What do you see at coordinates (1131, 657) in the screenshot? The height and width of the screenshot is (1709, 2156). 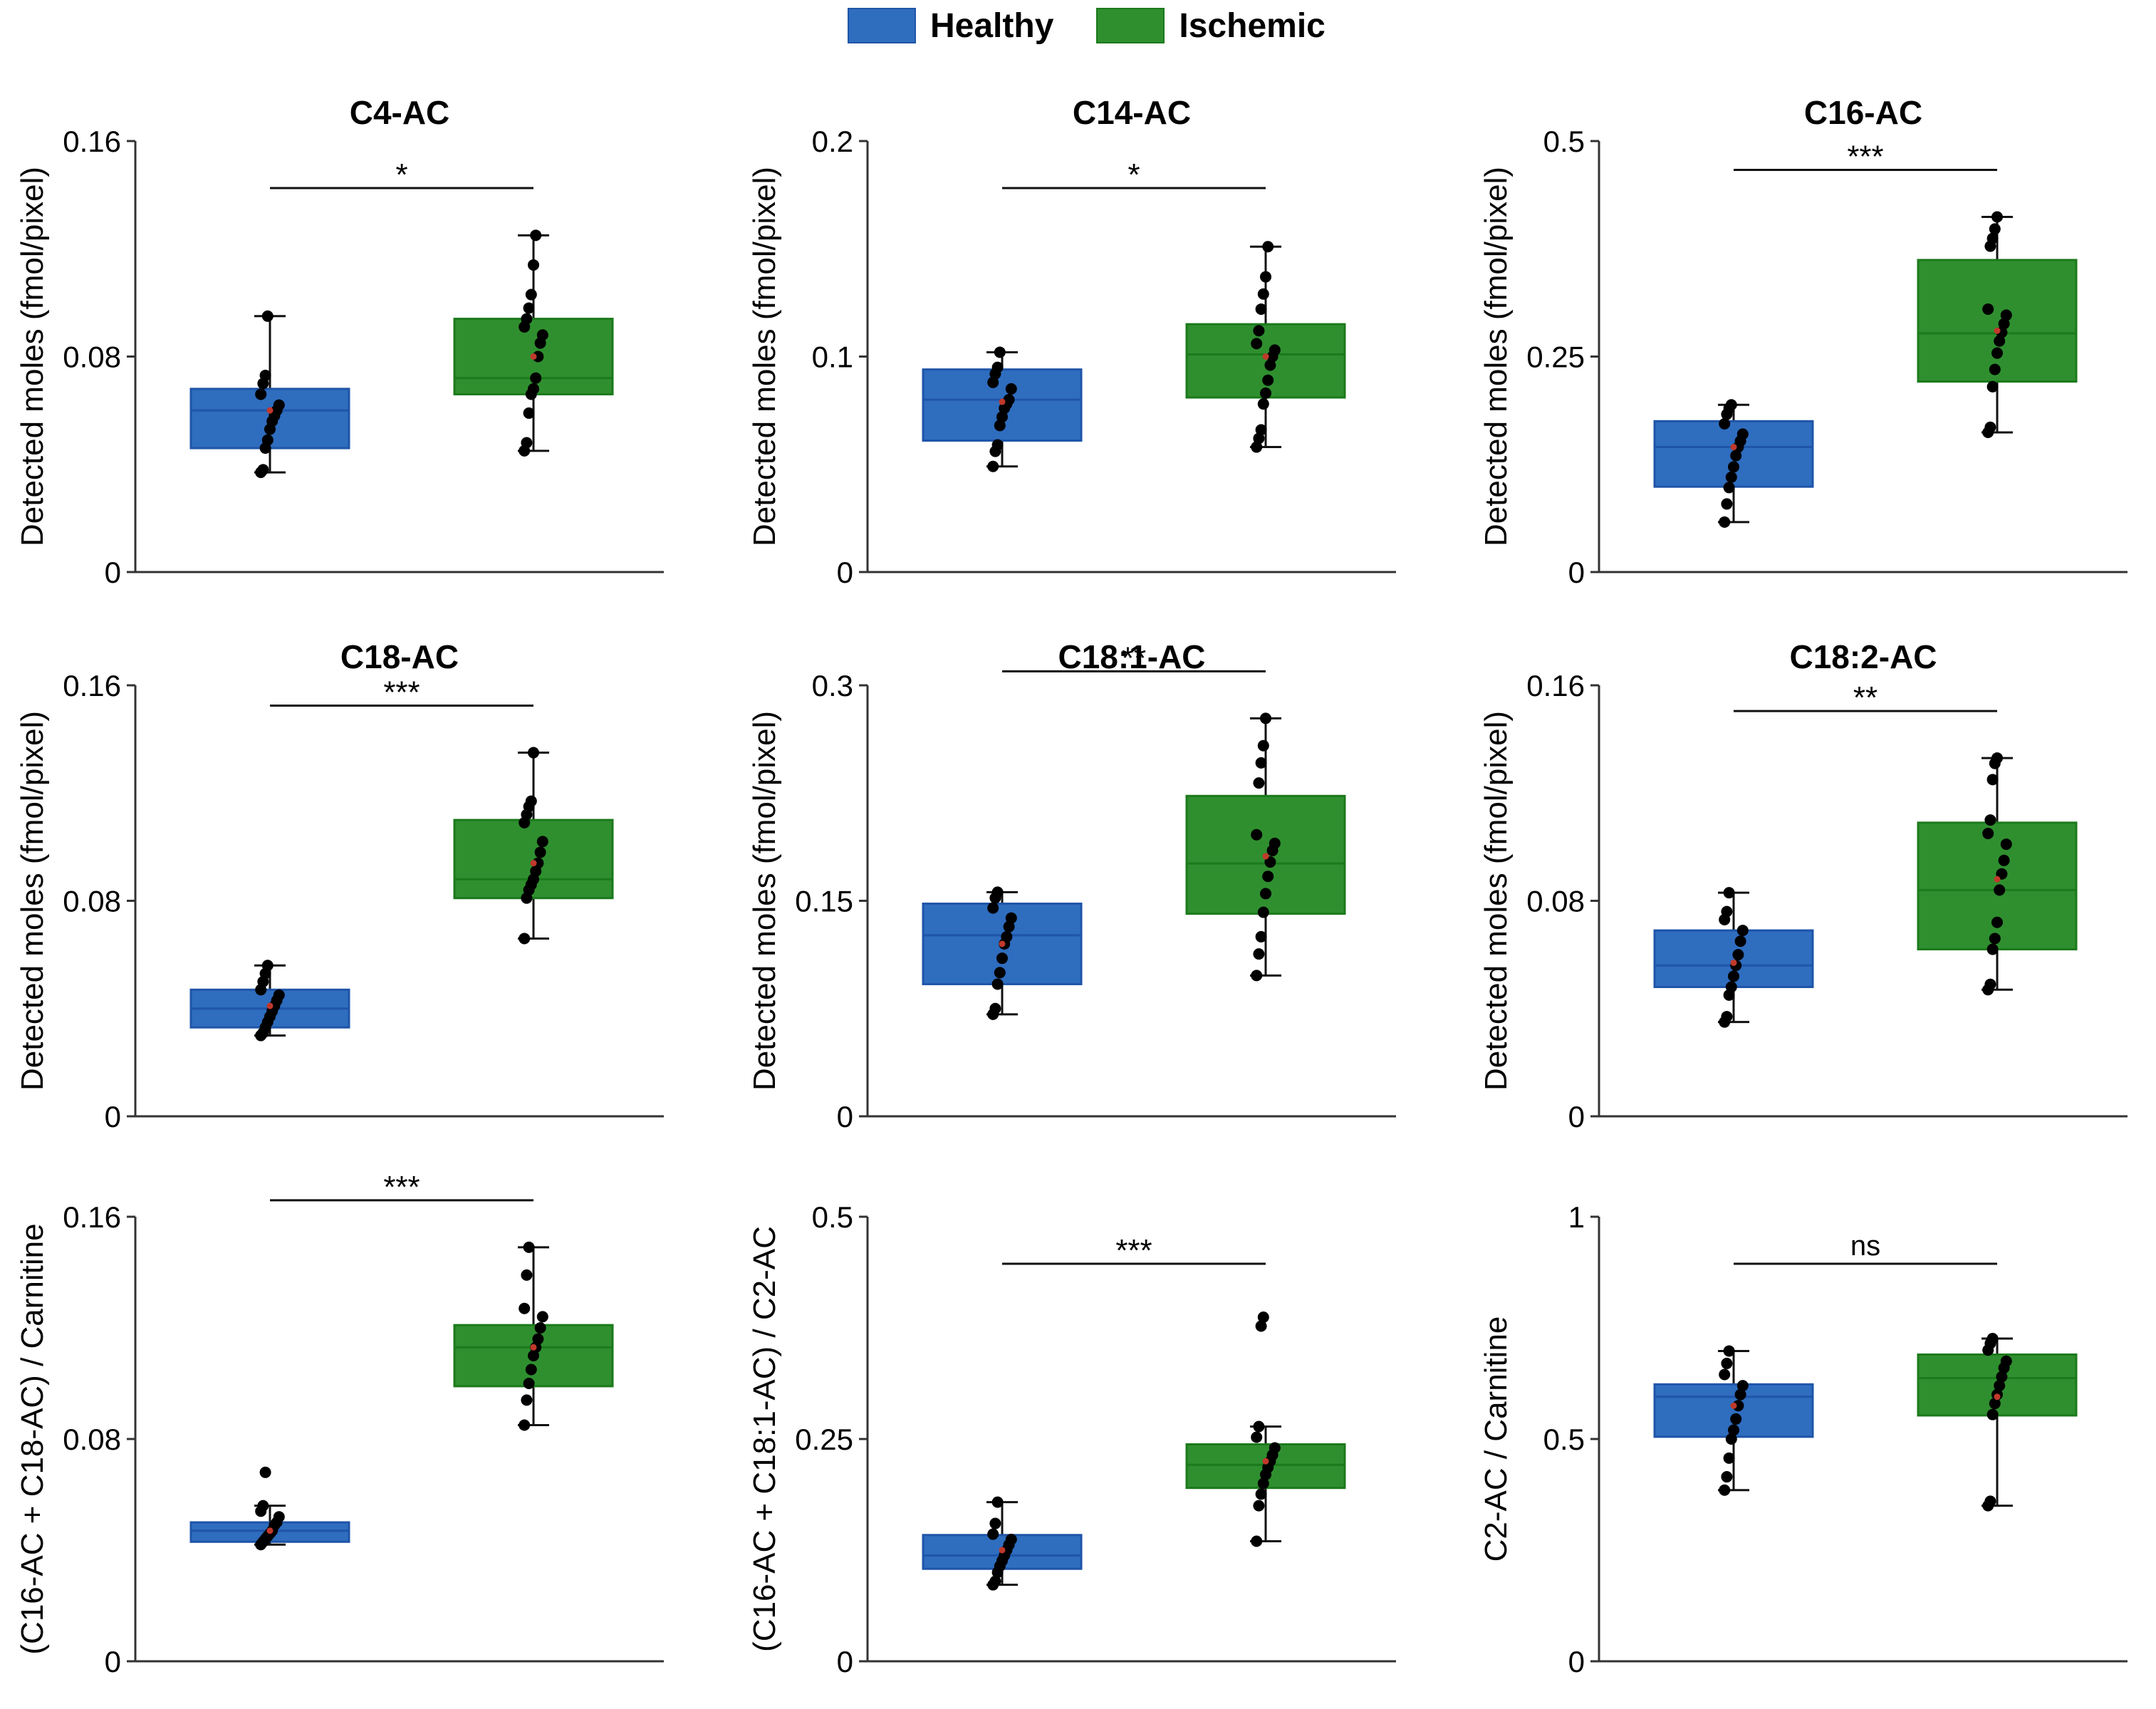 I see `chart-title: C18:1-AC` at bounding box center [1131, 657].